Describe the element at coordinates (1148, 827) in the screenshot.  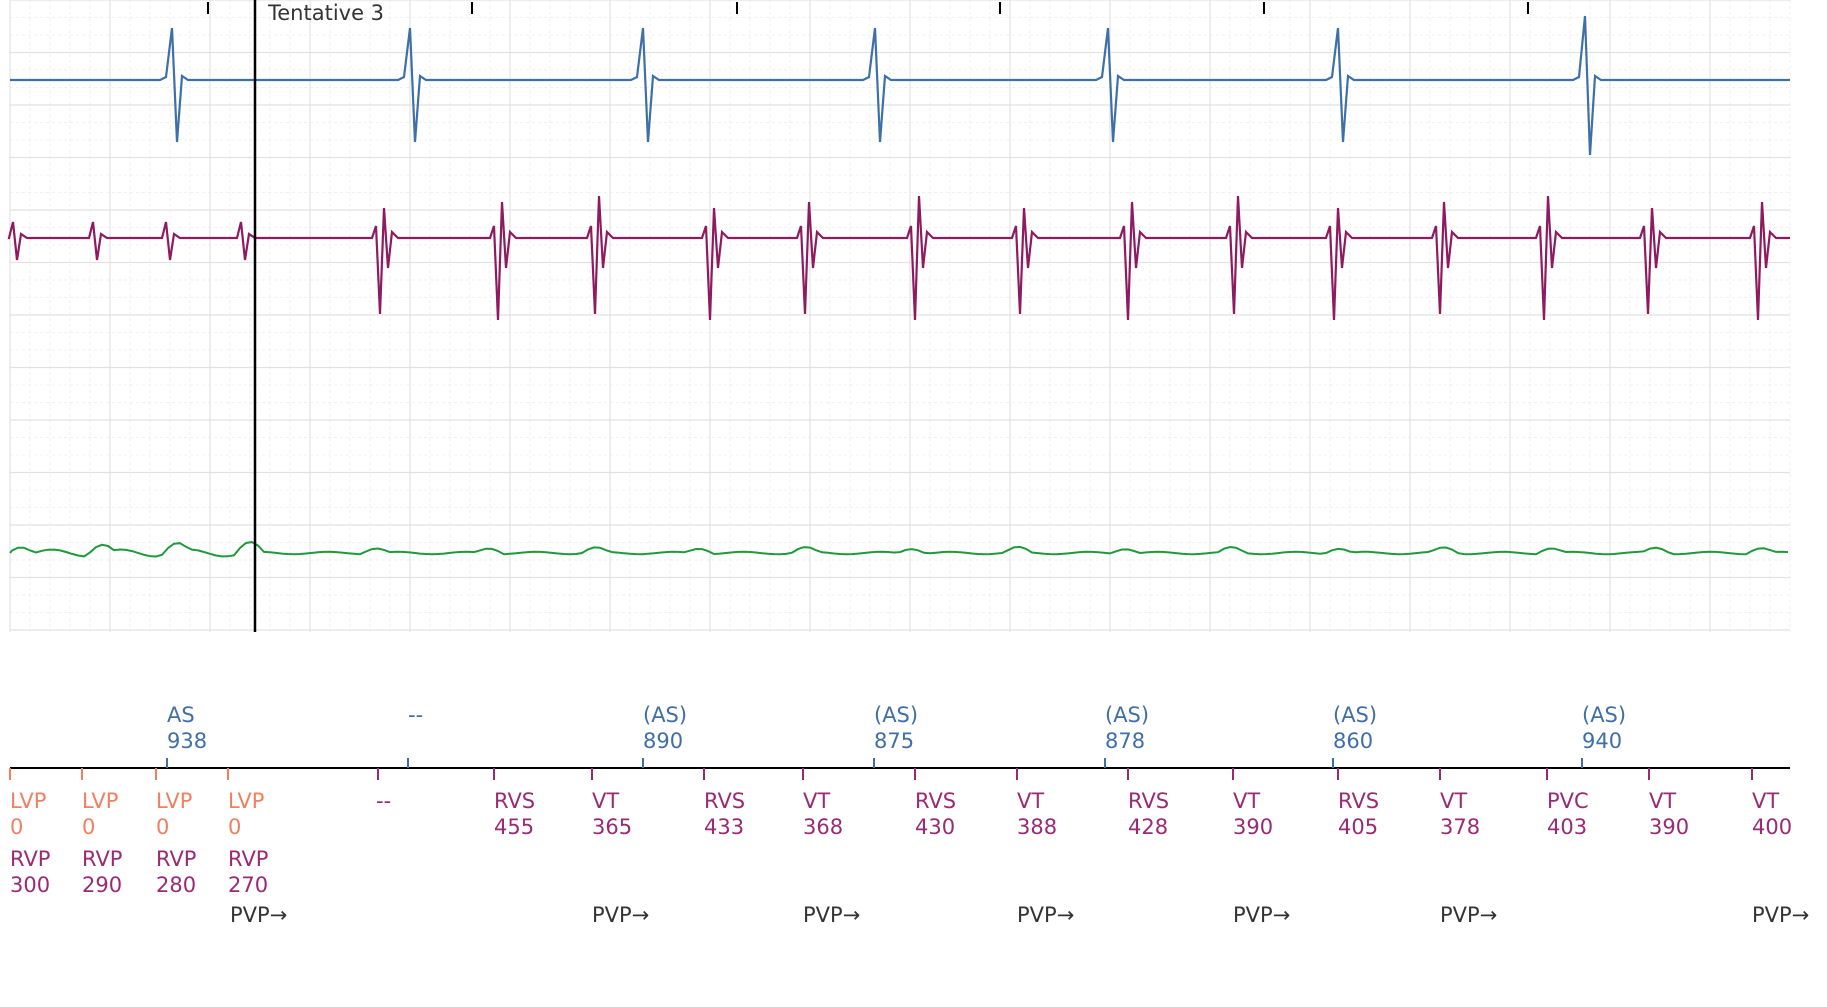
I see `ventricular-marker-value: 428` at that location.